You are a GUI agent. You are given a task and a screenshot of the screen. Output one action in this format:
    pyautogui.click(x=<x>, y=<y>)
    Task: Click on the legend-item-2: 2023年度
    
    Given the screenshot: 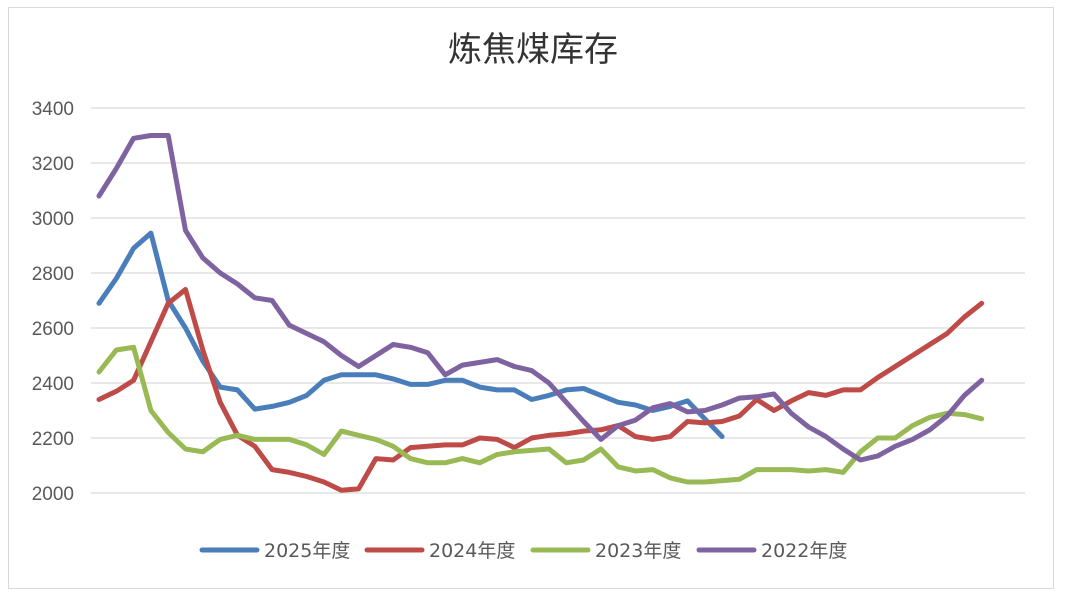 What is the action you would take?
    pyautogui.click(x=605, y=551)
    